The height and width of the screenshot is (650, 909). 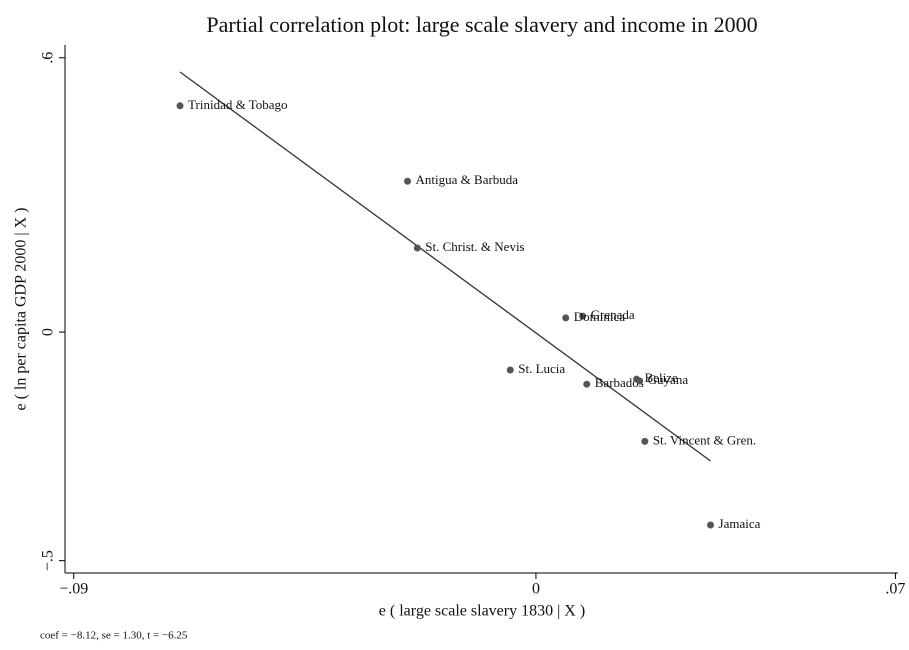 I want to click on point-label: St. Lucia, so click(x=541, y=368).